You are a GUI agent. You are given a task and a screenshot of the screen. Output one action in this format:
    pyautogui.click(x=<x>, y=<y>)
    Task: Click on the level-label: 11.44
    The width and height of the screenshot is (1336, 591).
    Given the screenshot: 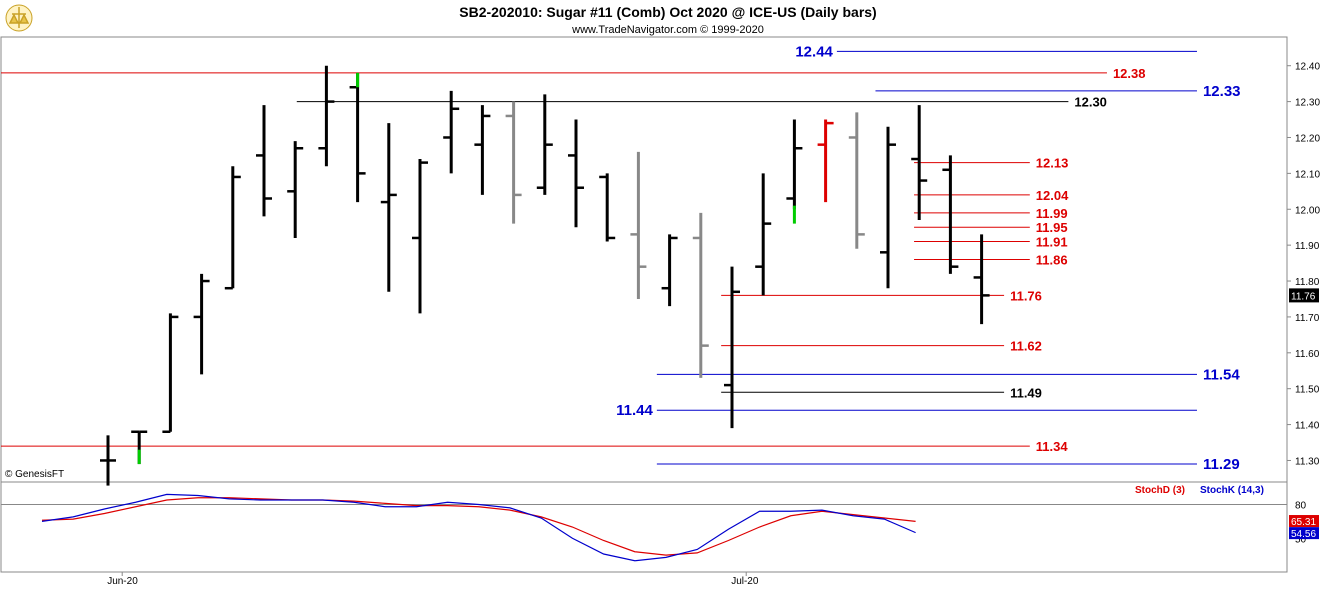 What is the action you would take?
    pyautogui.click(x=634, y=410)
    